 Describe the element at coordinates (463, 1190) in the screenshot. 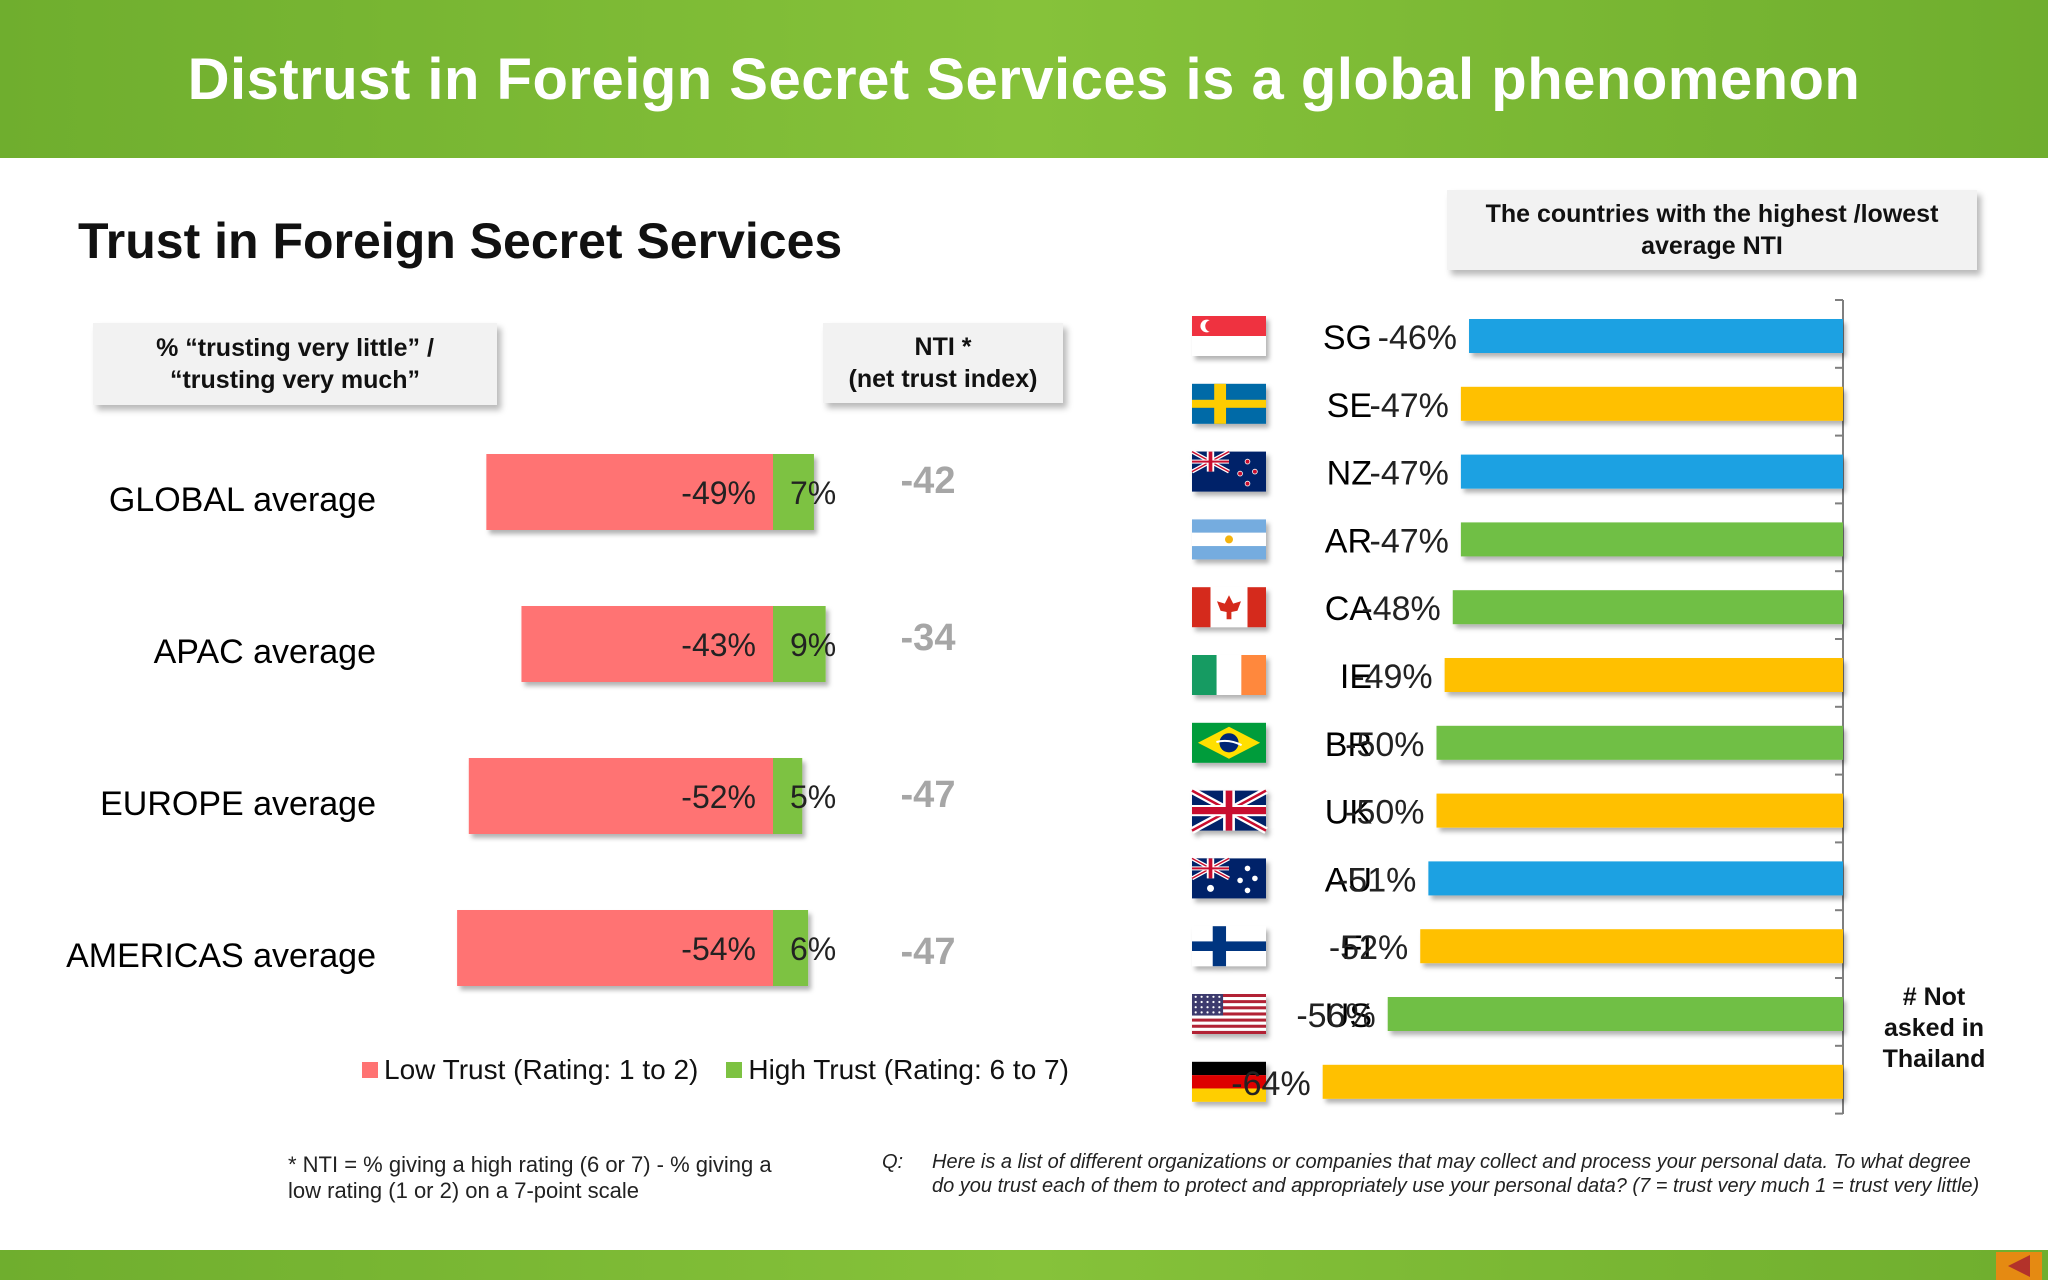

I see `nti-footnote-line2: low rating (1 or 2) on a 7-point scale` at that location.